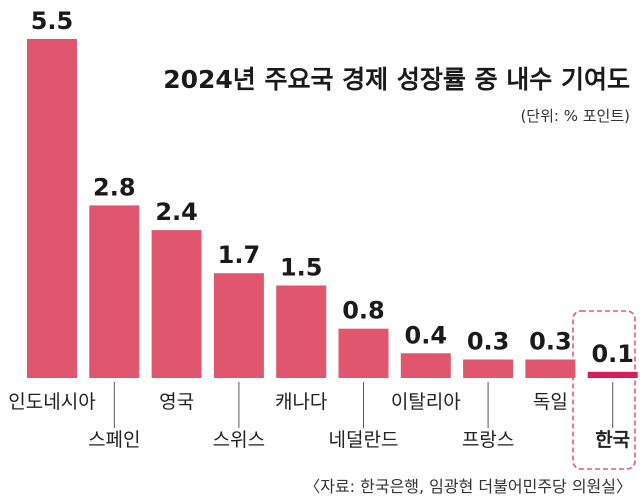 The image size is (640, 501). Describe the element at coordinates (612, 354) in the screenshot. I see `value-label-9: 0.1` at that location.